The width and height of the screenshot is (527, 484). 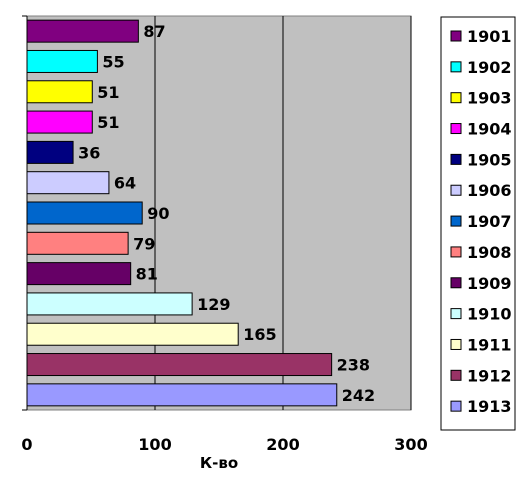 I want to click on data-label-1904: 51, so click(x=108, y=122).